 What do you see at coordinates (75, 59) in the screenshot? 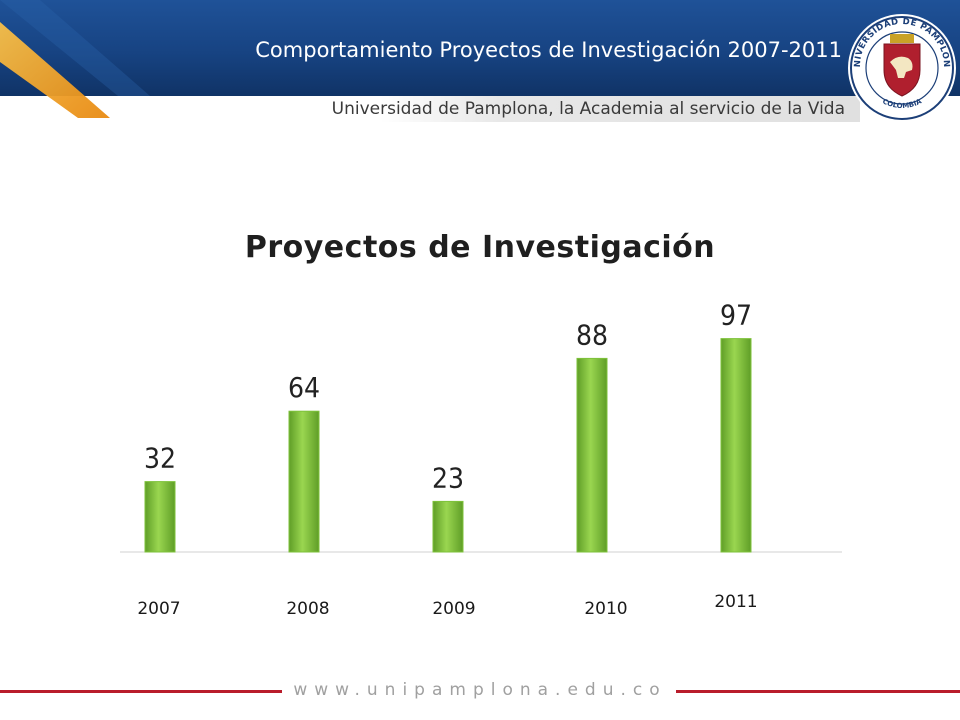
I see `orange-accent-stripe` at bounding box center [75, 59].